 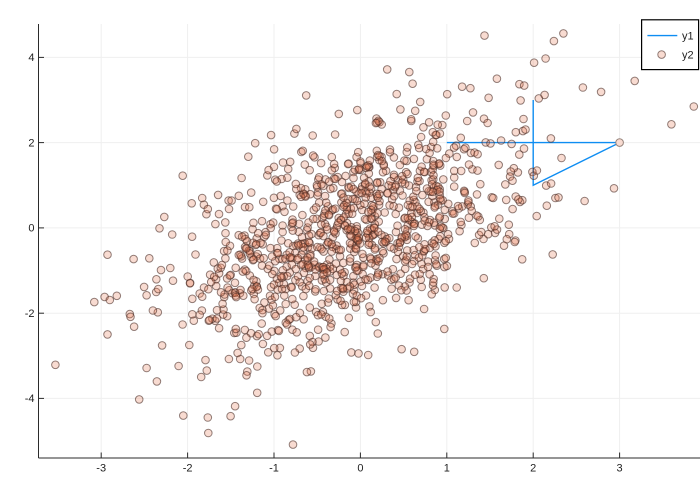 What do you see at coordinates (688, 37) in the screenshot?
I see `svg-text: y1` at bounding box center [688, 37].